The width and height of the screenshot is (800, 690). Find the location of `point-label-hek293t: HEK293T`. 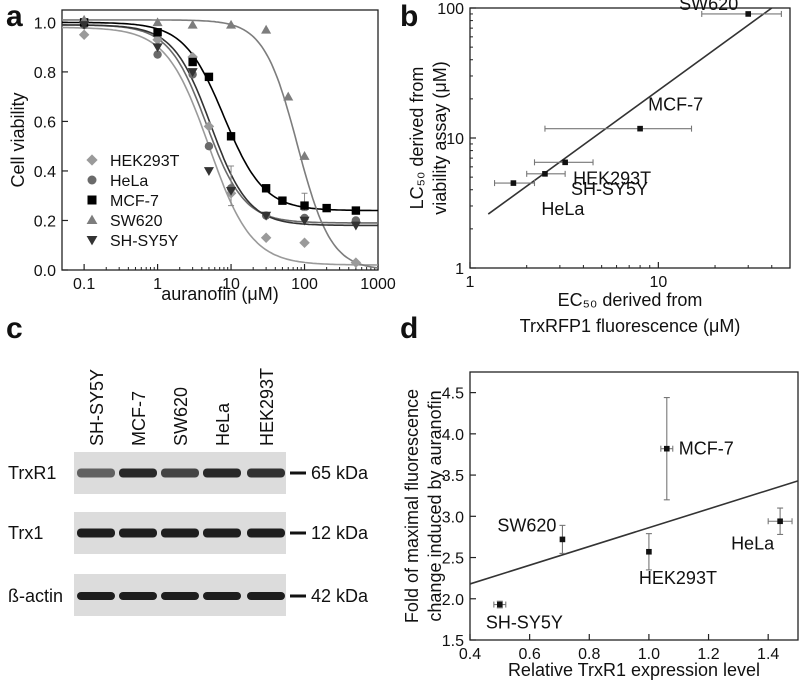

point-label-hek293t: HEK293T is located at coordinates (678, 578).